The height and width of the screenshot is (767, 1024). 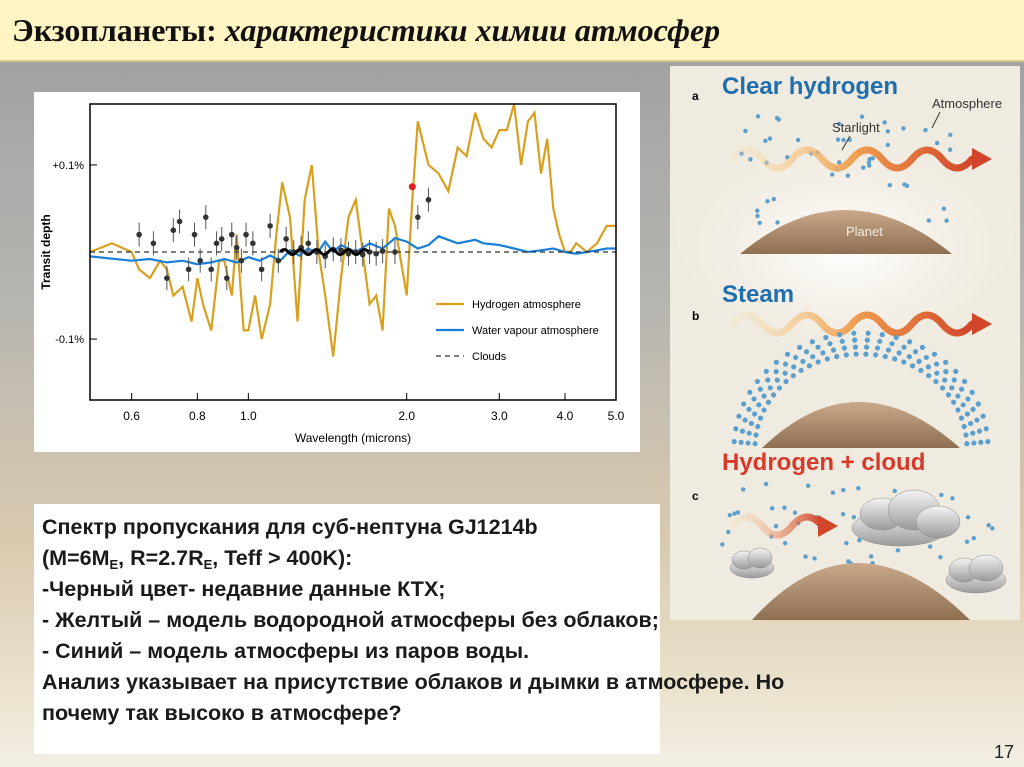 I want to click on planet-b, so click(x=861, y=425).